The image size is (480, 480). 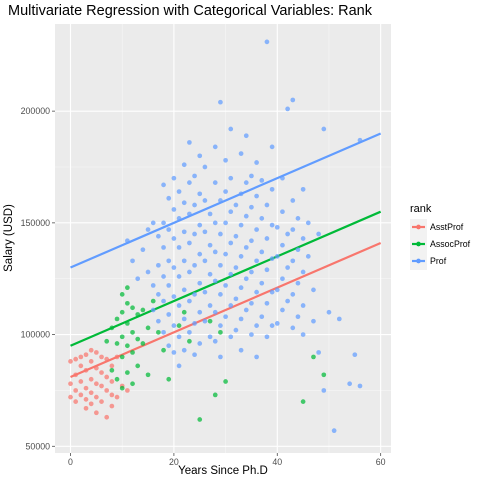 What do you see at coordinates (438, 261) in the screenshot?
I see `prof-legend-label: Prof` at bounding box center [438, 261].